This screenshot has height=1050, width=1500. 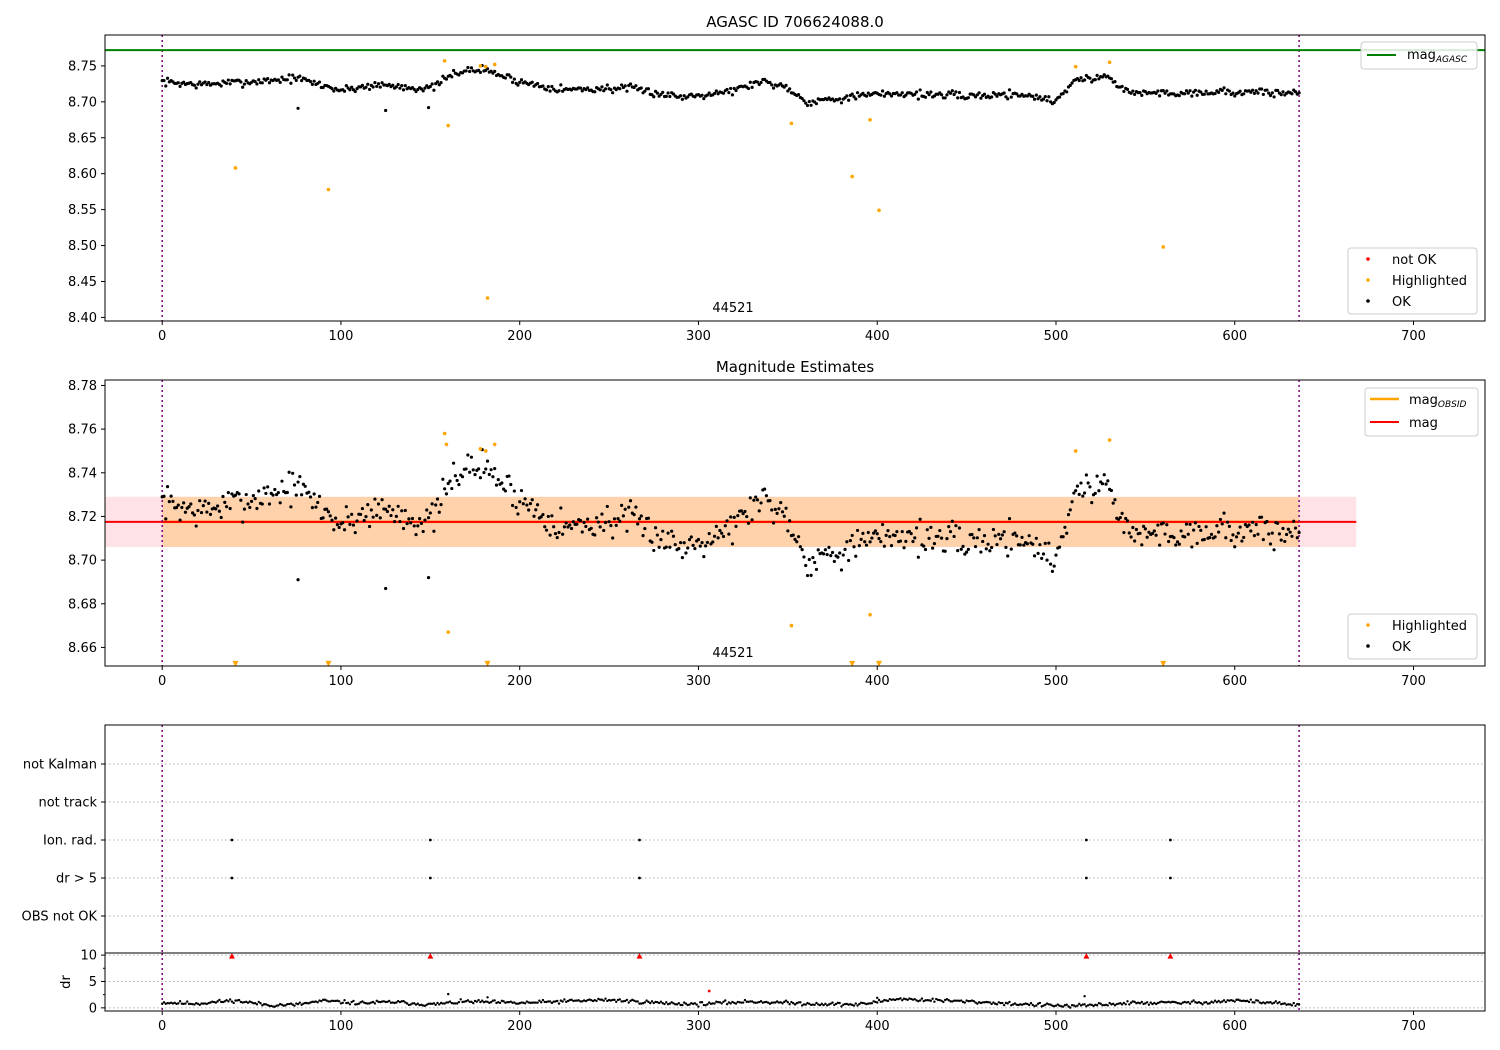 What do you see at coordinates (1163, 663) in the screenshot?
I see `mag-estimates-offscale-marker` at bounding box center [1163, 663].